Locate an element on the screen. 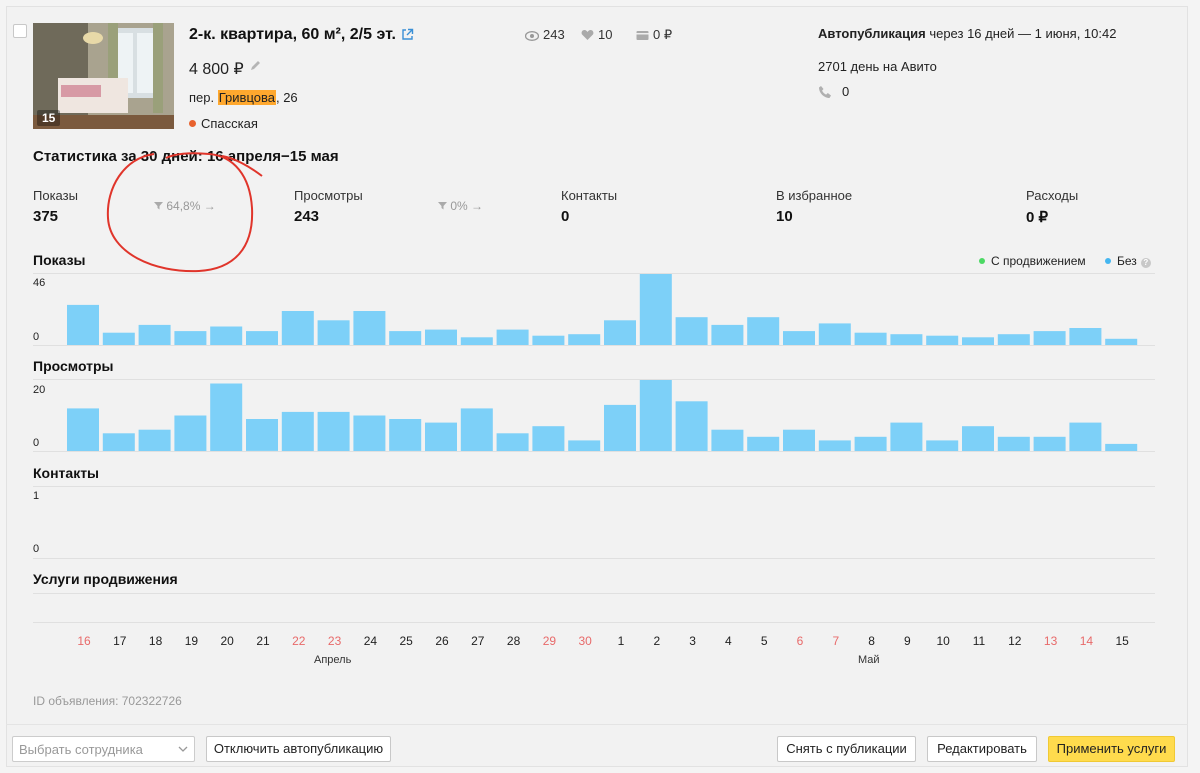 The image size is (1200, 773). day-label: 7 is located at coordinates (836, 641).